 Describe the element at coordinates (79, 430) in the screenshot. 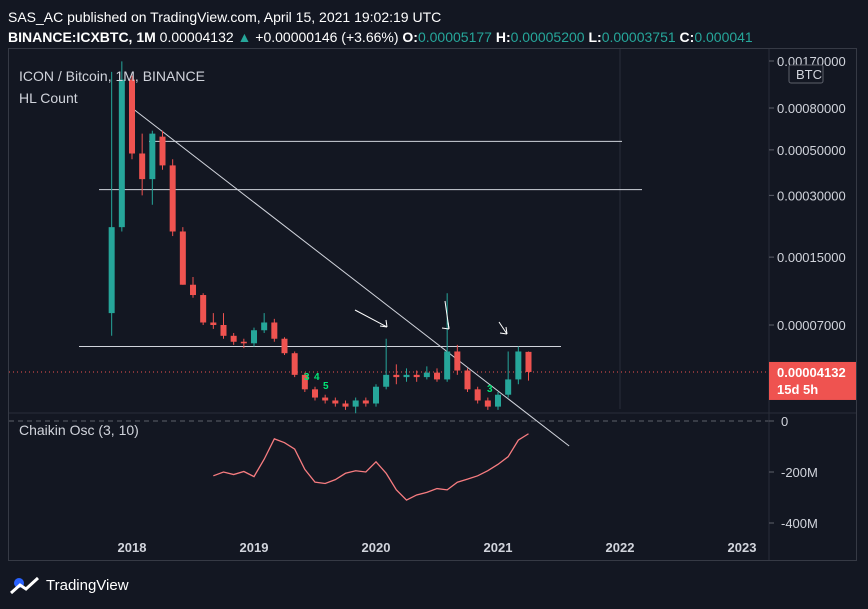

I see `oscillator-title: Chaikin Osc (3, 10)` at that location.